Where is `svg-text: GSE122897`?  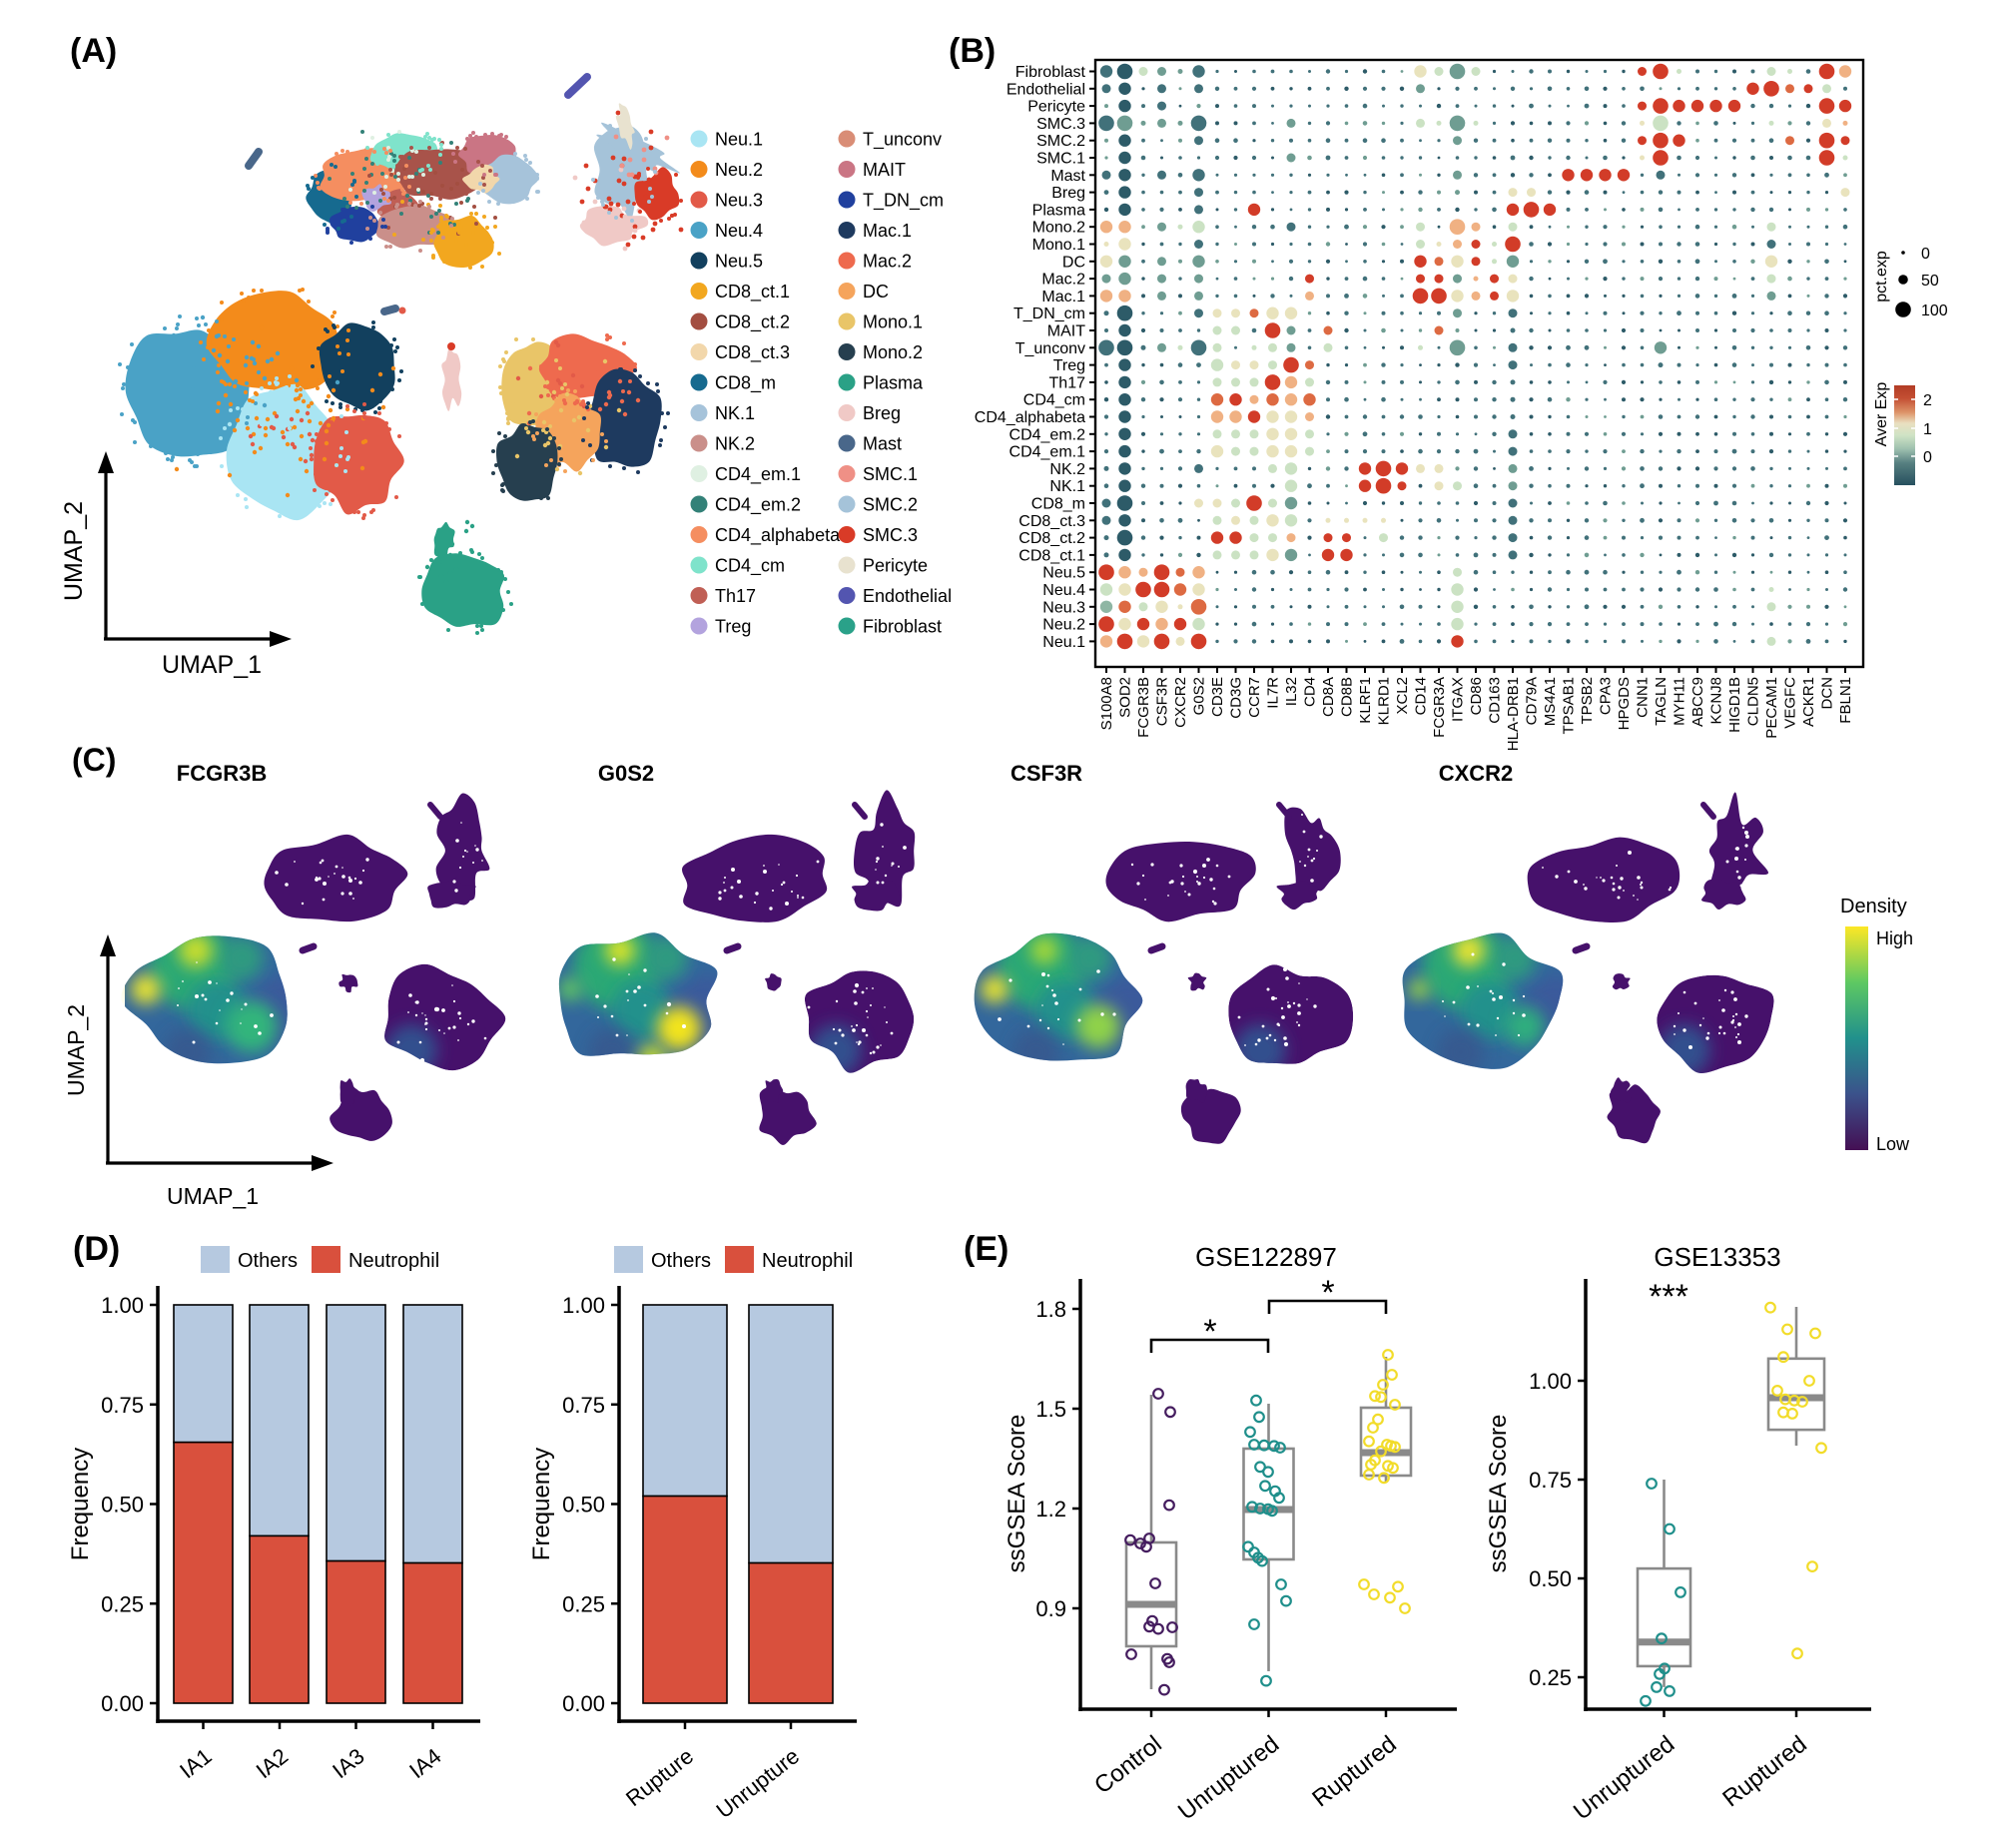
svg-text: GSE122897 is located at coordinates (1266, 1257).